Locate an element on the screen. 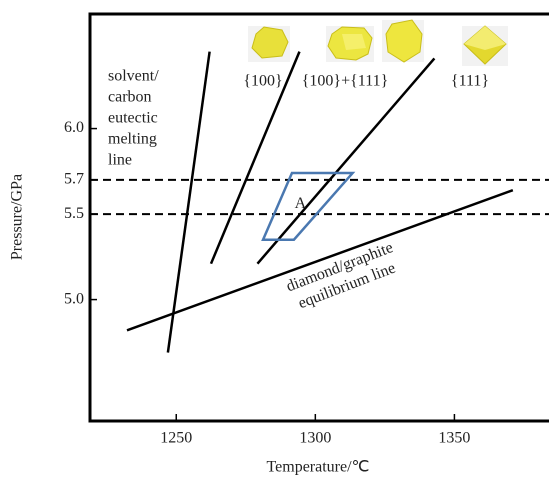  annotation: eutectic is located at coordinates (133, 118).